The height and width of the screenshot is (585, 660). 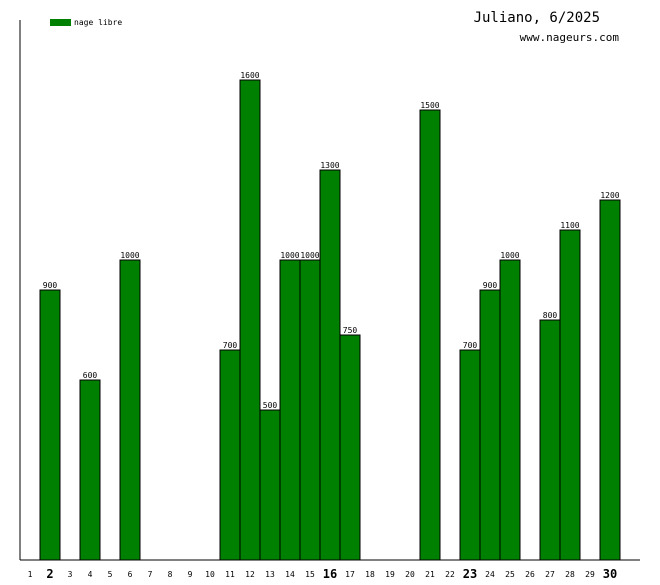 What do you see at coordinates (60, 22) in the screenshot?
I see `legend-swatch` at bounding box center [60, 22].